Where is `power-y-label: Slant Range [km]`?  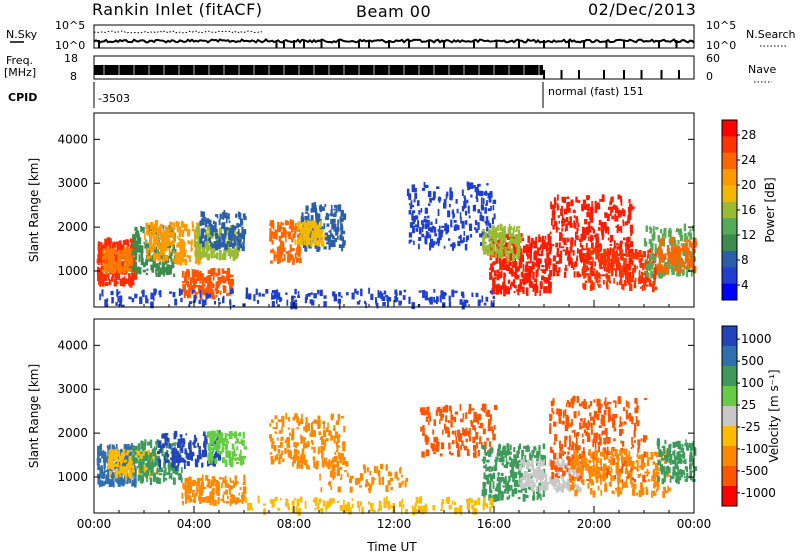 power-y-label: Slant Range [km] is located at coordinates (34, 210).